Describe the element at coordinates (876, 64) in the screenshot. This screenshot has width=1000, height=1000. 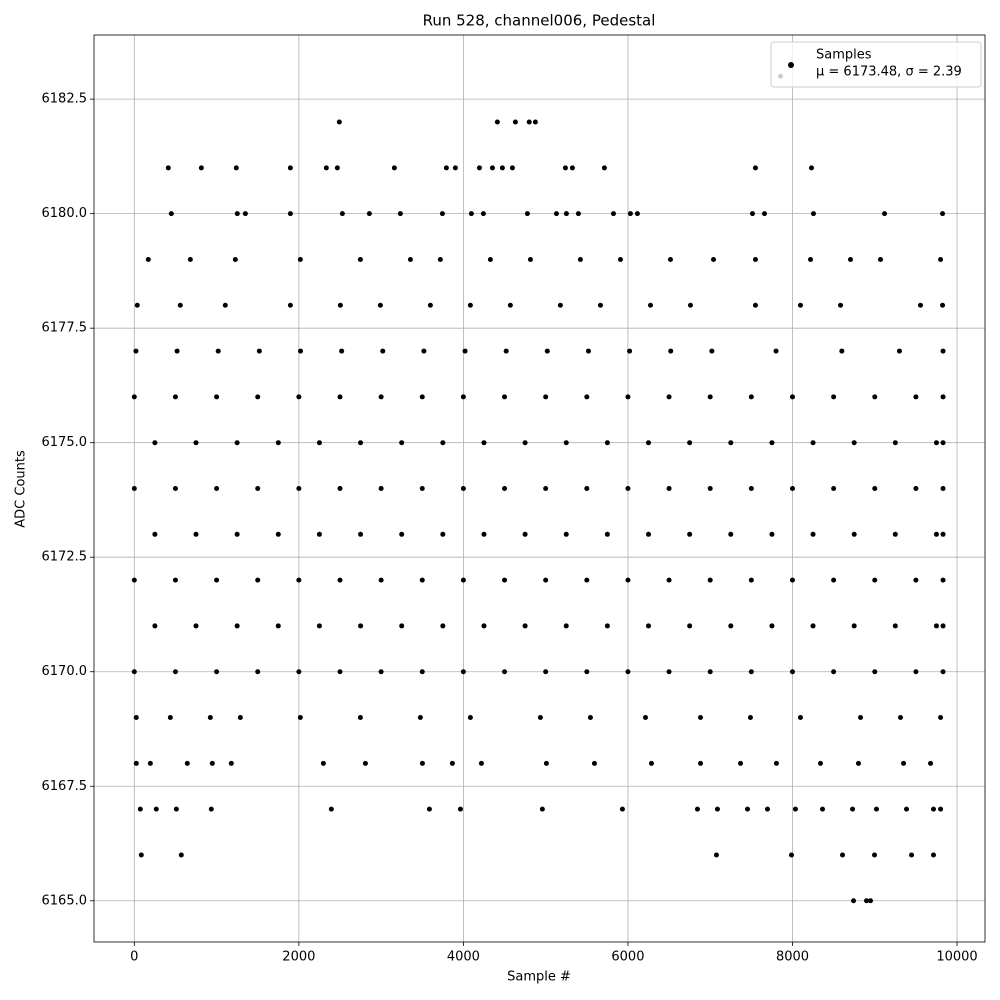
I see `legend: Samples μ = 6173.48, σ = 2.39` at that location.